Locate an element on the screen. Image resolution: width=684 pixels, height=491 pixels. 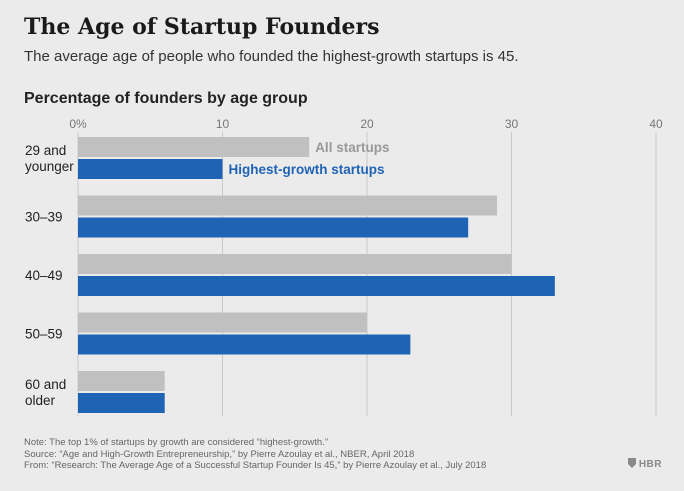
x-tick-label: 0% is located at coordinates (78, 124).